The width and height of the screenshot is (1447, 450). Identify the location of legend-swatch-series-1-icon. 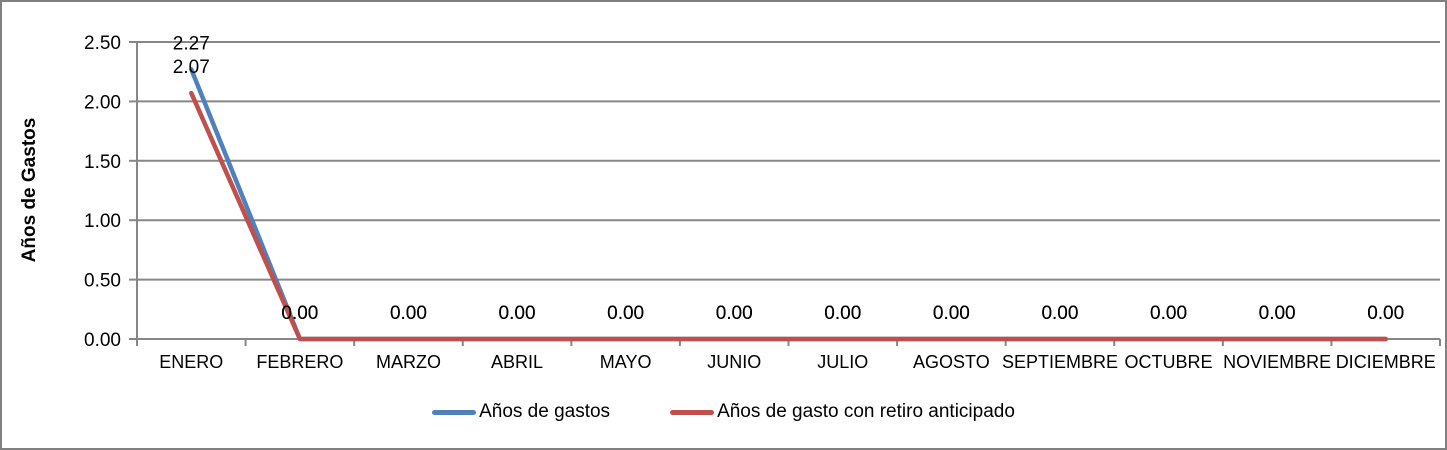
(454, 412).